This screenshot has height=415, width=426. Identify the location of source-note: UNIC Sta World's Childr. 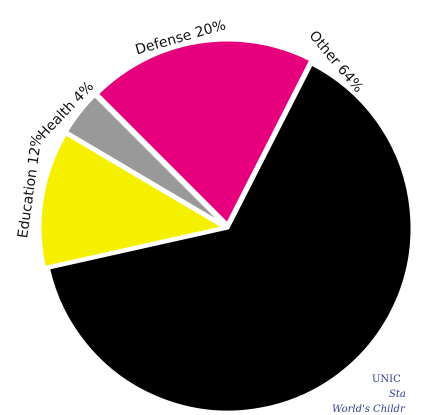
(369, 394).